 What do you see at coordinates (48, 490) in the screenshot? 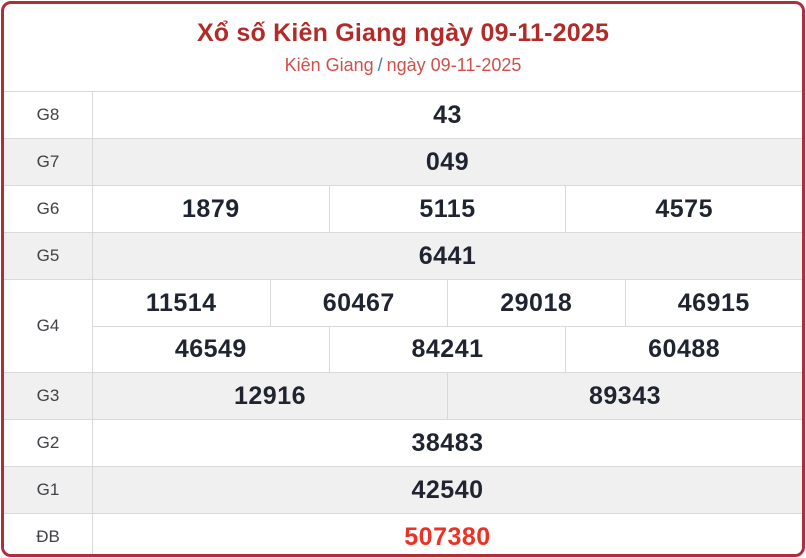
I see `prize-label: G1` at bounding box center [48, 490].